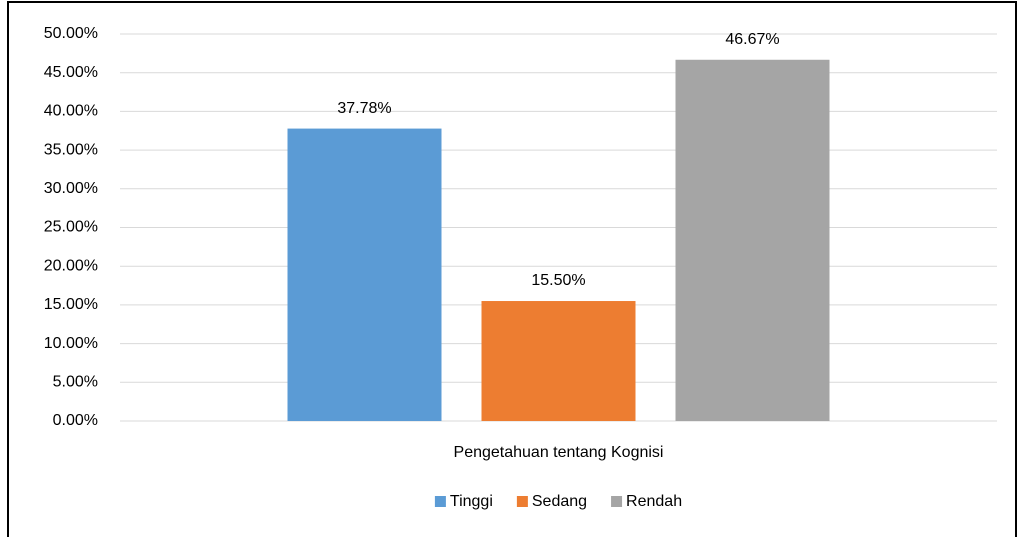 The width and height of the screenshot is (1021, 537). I want to click on data-label: 15.50%, so click(558, 280).